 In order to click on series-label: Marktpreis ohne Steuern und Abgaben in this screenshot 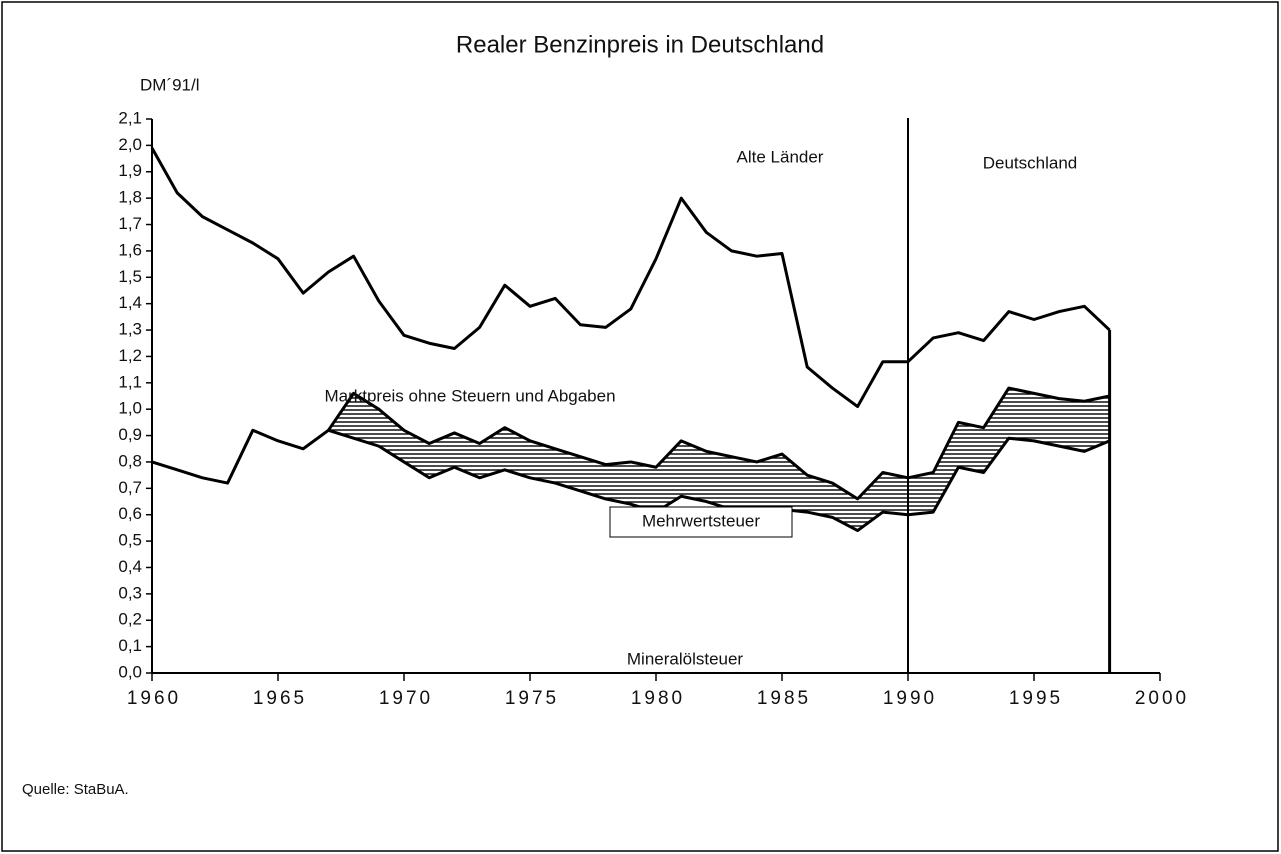, I will do `click(469, 395)`.